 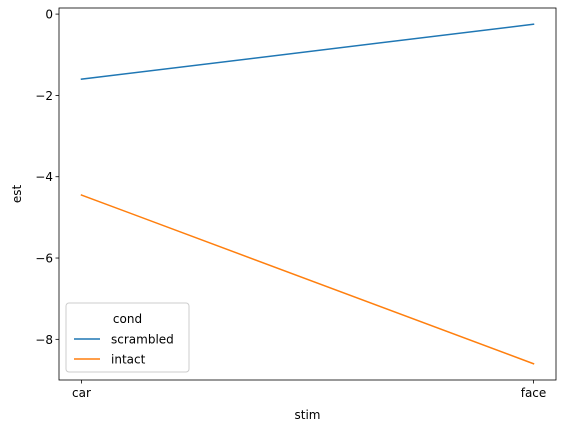 I want to click on legend-frame, so click(x=127, y=337).